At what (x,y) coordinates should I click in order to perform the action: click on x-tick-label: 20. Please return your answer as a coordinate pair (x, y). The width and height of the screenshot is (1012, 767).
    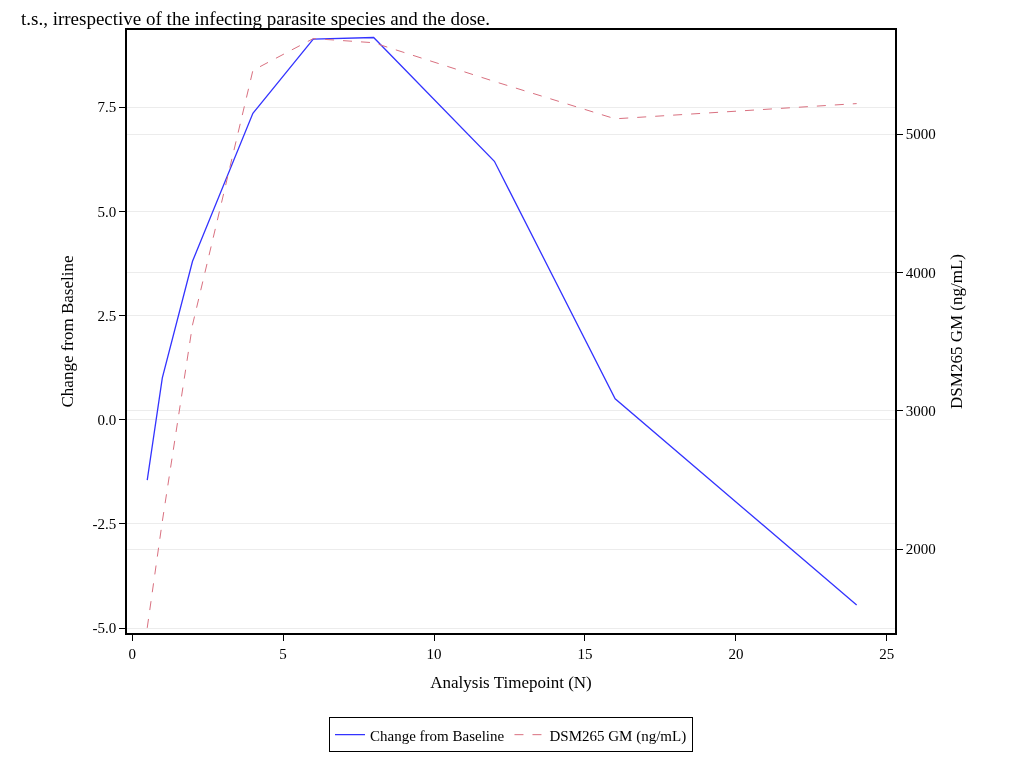
    Looking at the image, I should click on (736, 653).